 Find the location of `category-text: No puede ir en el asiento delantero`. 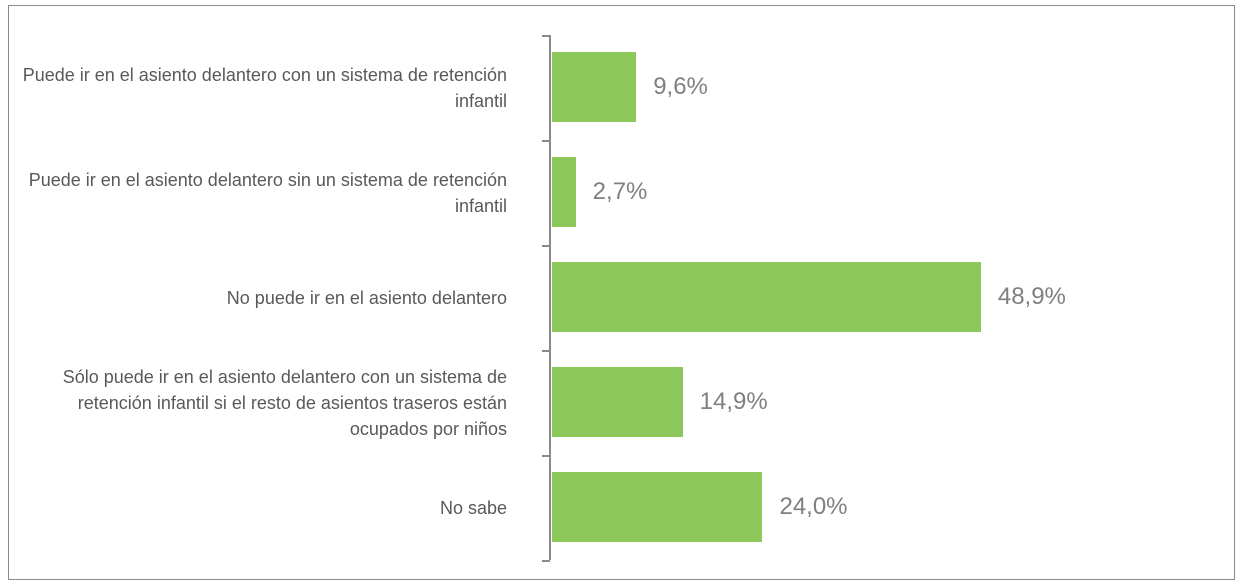

category-text: No puede ir en el asiento delantero is located at coordinates (366, 297).